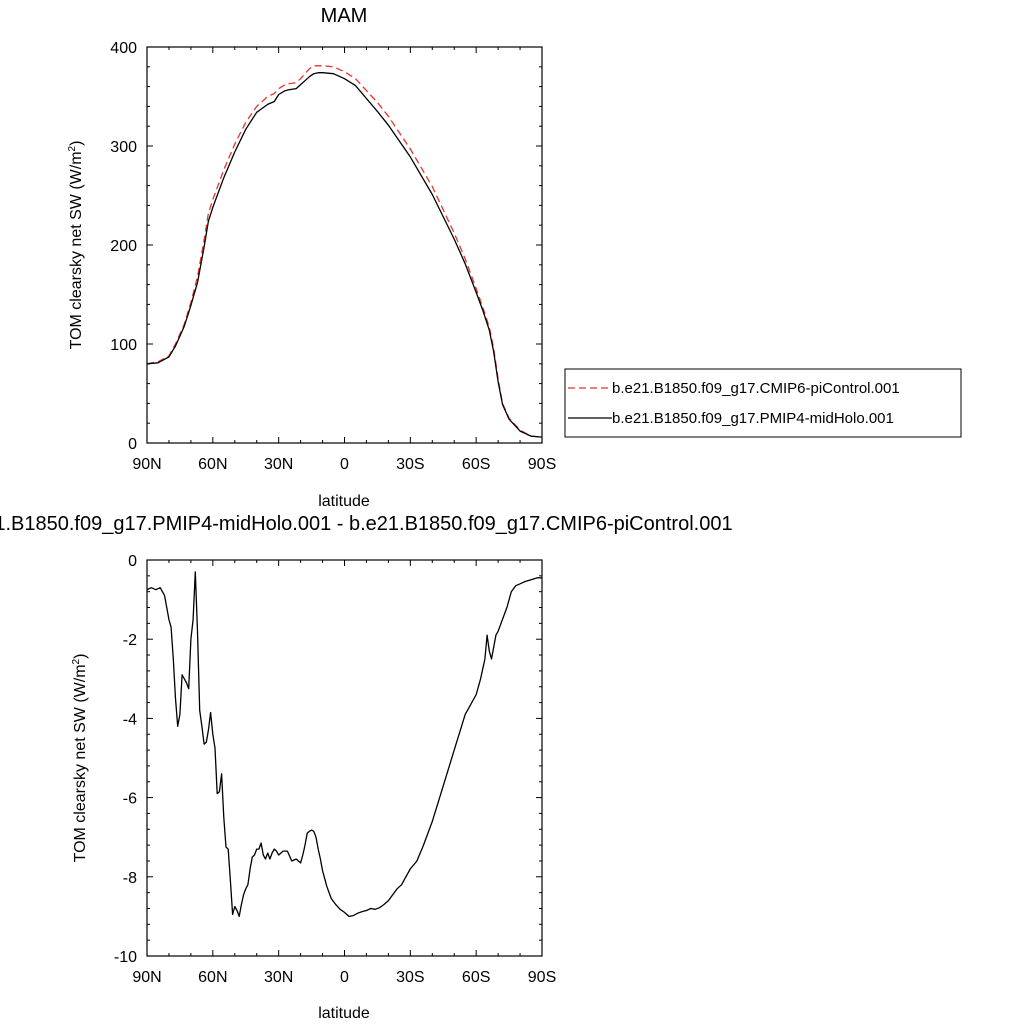 This screenshot has width=1024, height=1024. What do you see at coordinates (753, 418) in the screenshot?
I see `legend-label-midholo: b.e21.B1850.f09_g17.PMIP4-midHolo.001` at bounding box center [753, 418].